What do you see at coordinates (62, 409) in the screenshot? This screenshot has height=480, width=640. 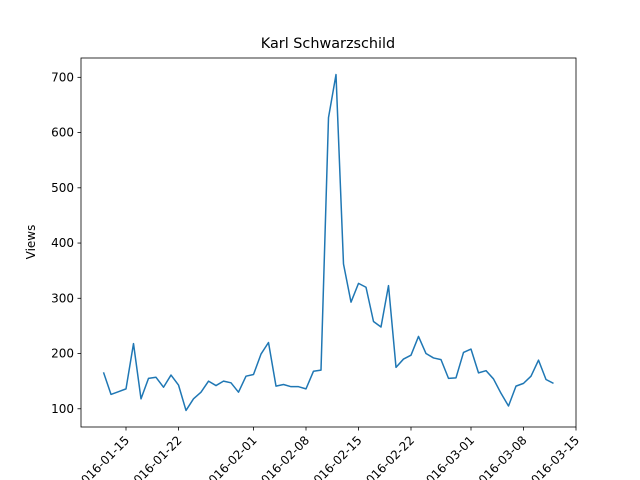 I see `y-tick-label: 100` at bounding box center [62, 409].